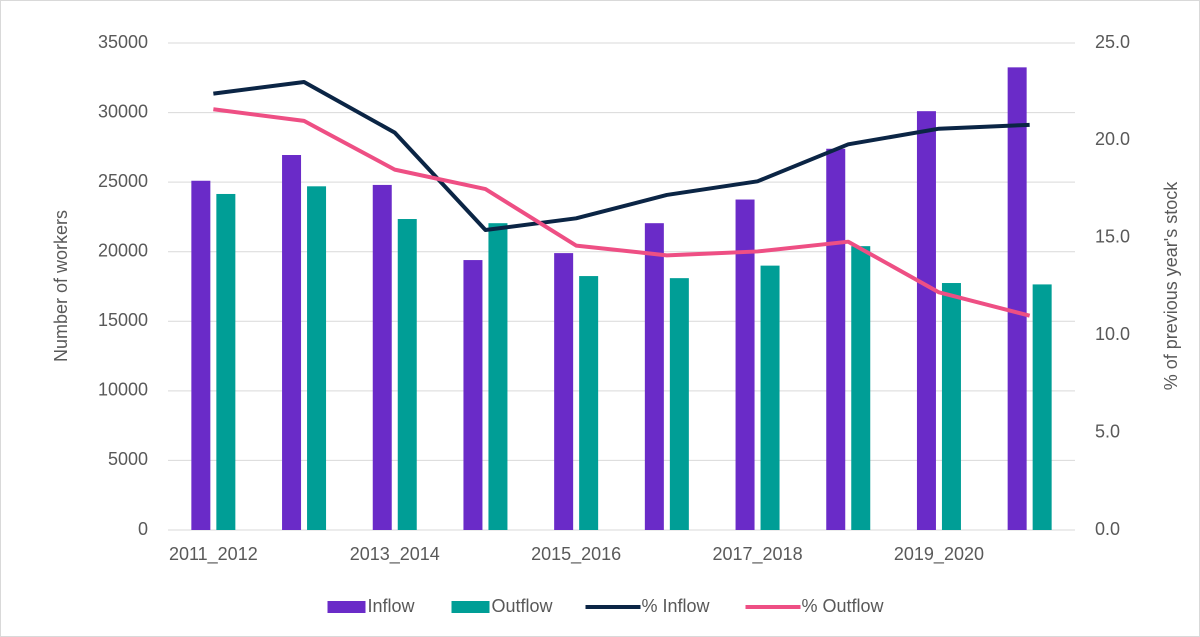 The height and width of the screenshot is (637, 1200). Describe the element at coordinates (757, 554) in the screenshot. I see `x-tick-label: 2017_2018` at that location.